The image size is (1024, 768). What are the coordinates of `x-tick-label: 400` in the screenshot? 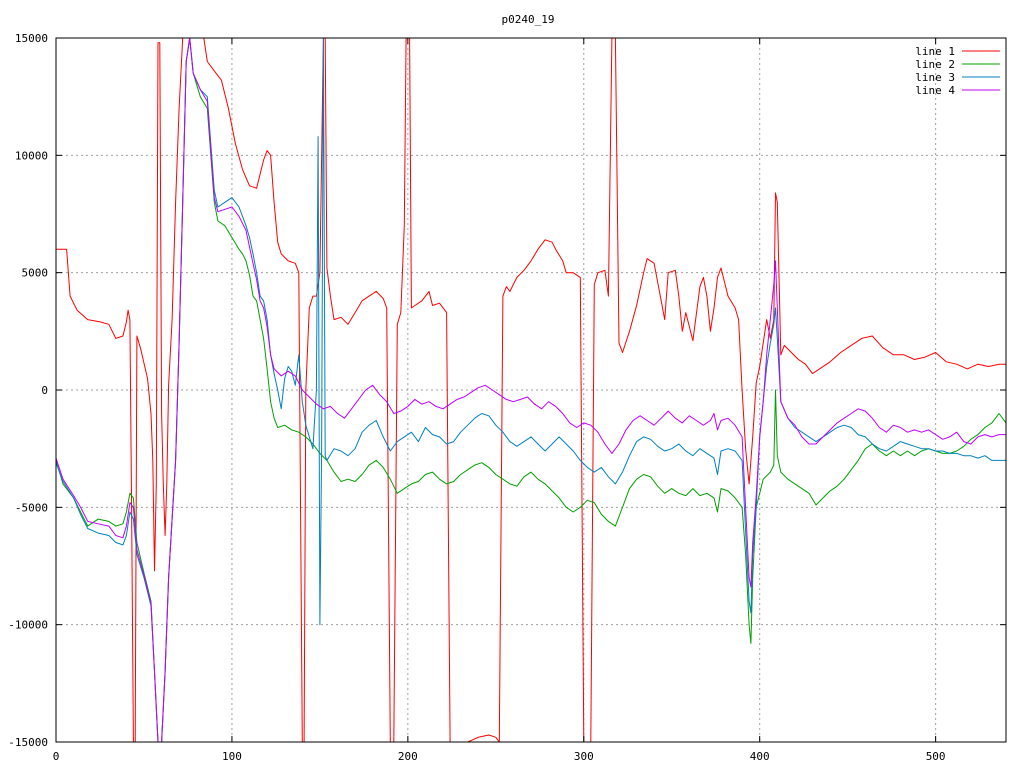 It's located at (760, 756).